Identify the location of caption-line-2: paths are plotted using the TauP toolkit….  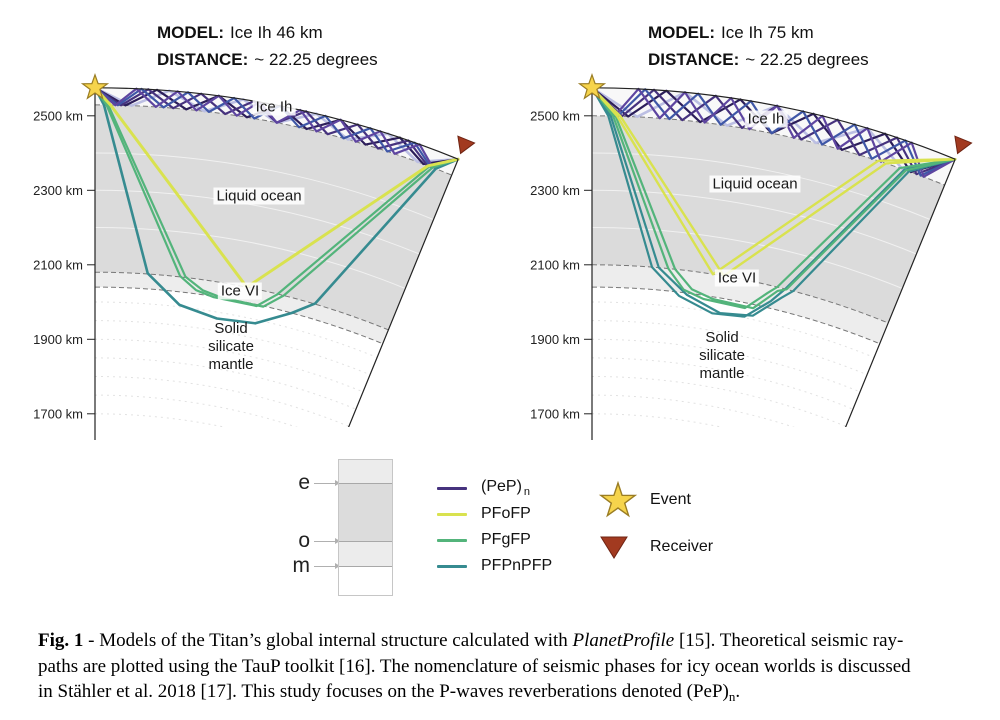
(474, 666).